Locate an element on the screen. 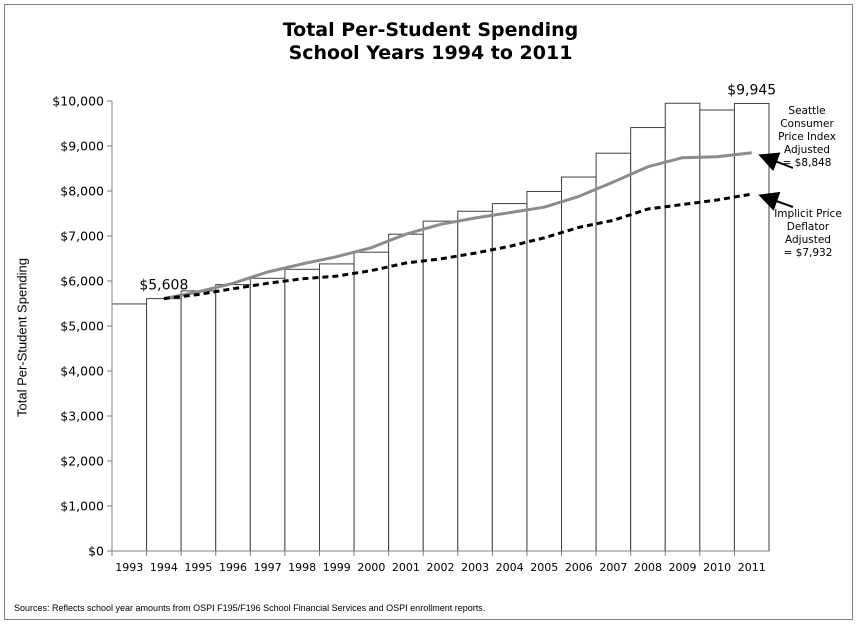  y-tick-label: $6,000 is located at coordinates (82, 281).